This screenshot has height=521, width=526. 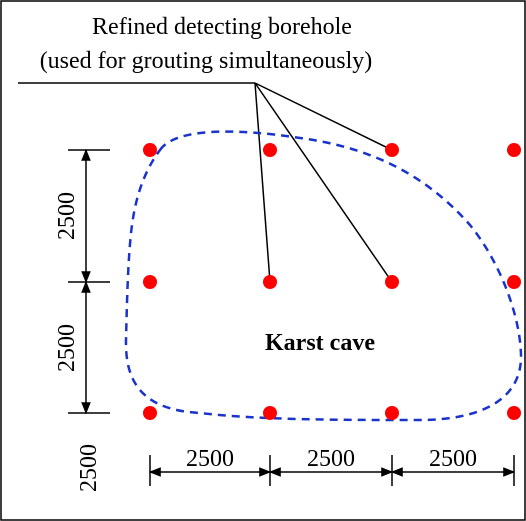 What do you see at coordinates (150, 282) in the screenshot?
I see `borehole-r2-c1` at bounding box center [150, 282].